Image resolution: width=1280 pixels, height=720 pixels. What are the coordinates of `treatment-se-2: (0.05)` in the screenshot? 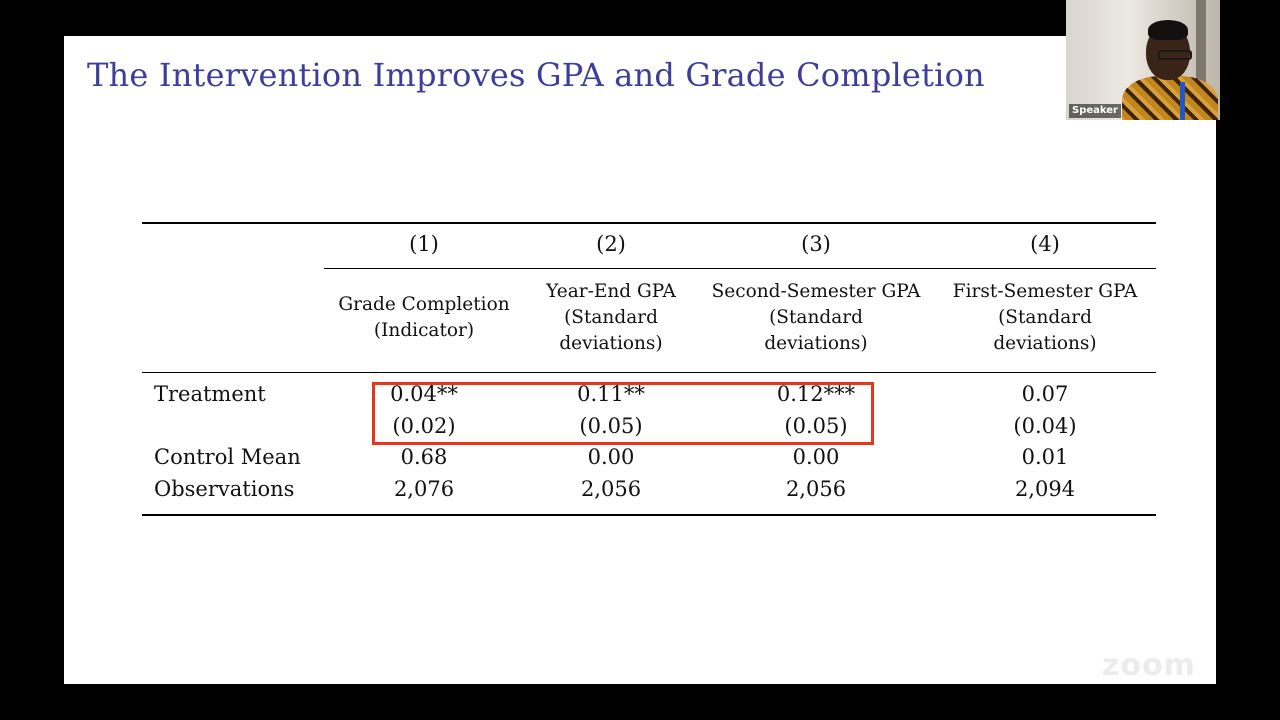 It's located at (611, 426).